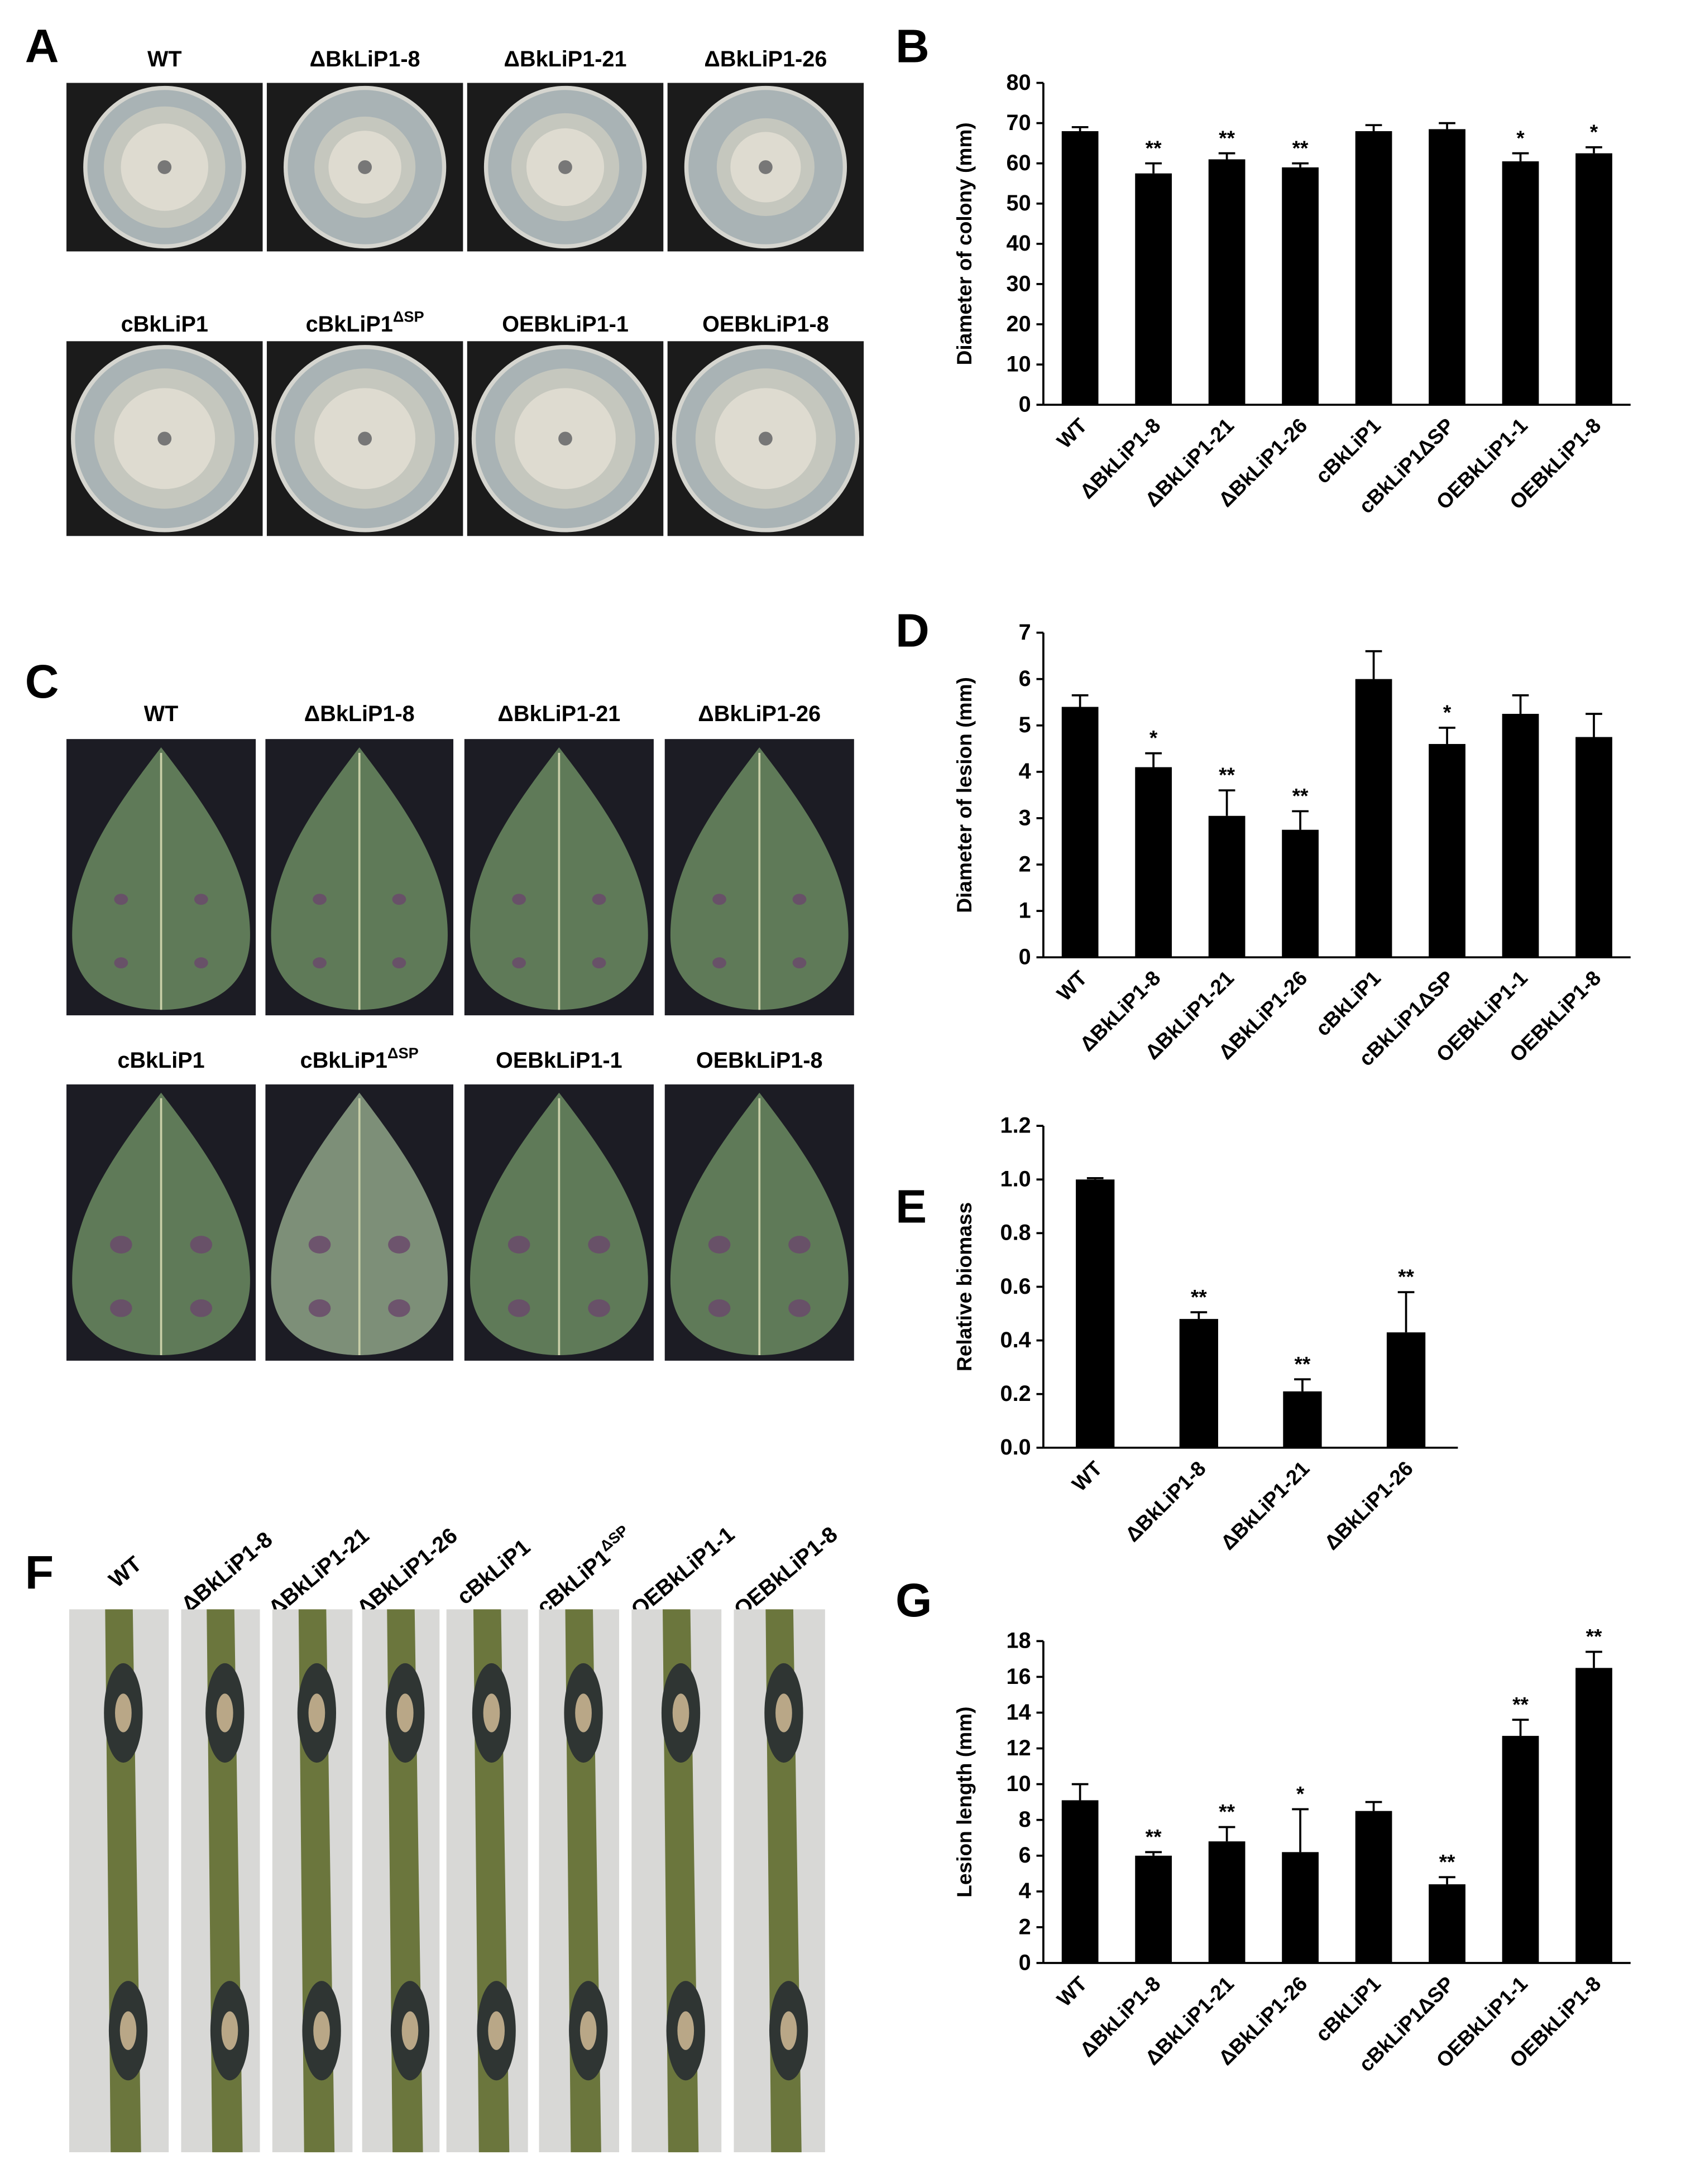 Image resolution: width=1686 pixels, height=2184 pixels. I want to click on y-tick-label: 8, so click(1025, 1819).